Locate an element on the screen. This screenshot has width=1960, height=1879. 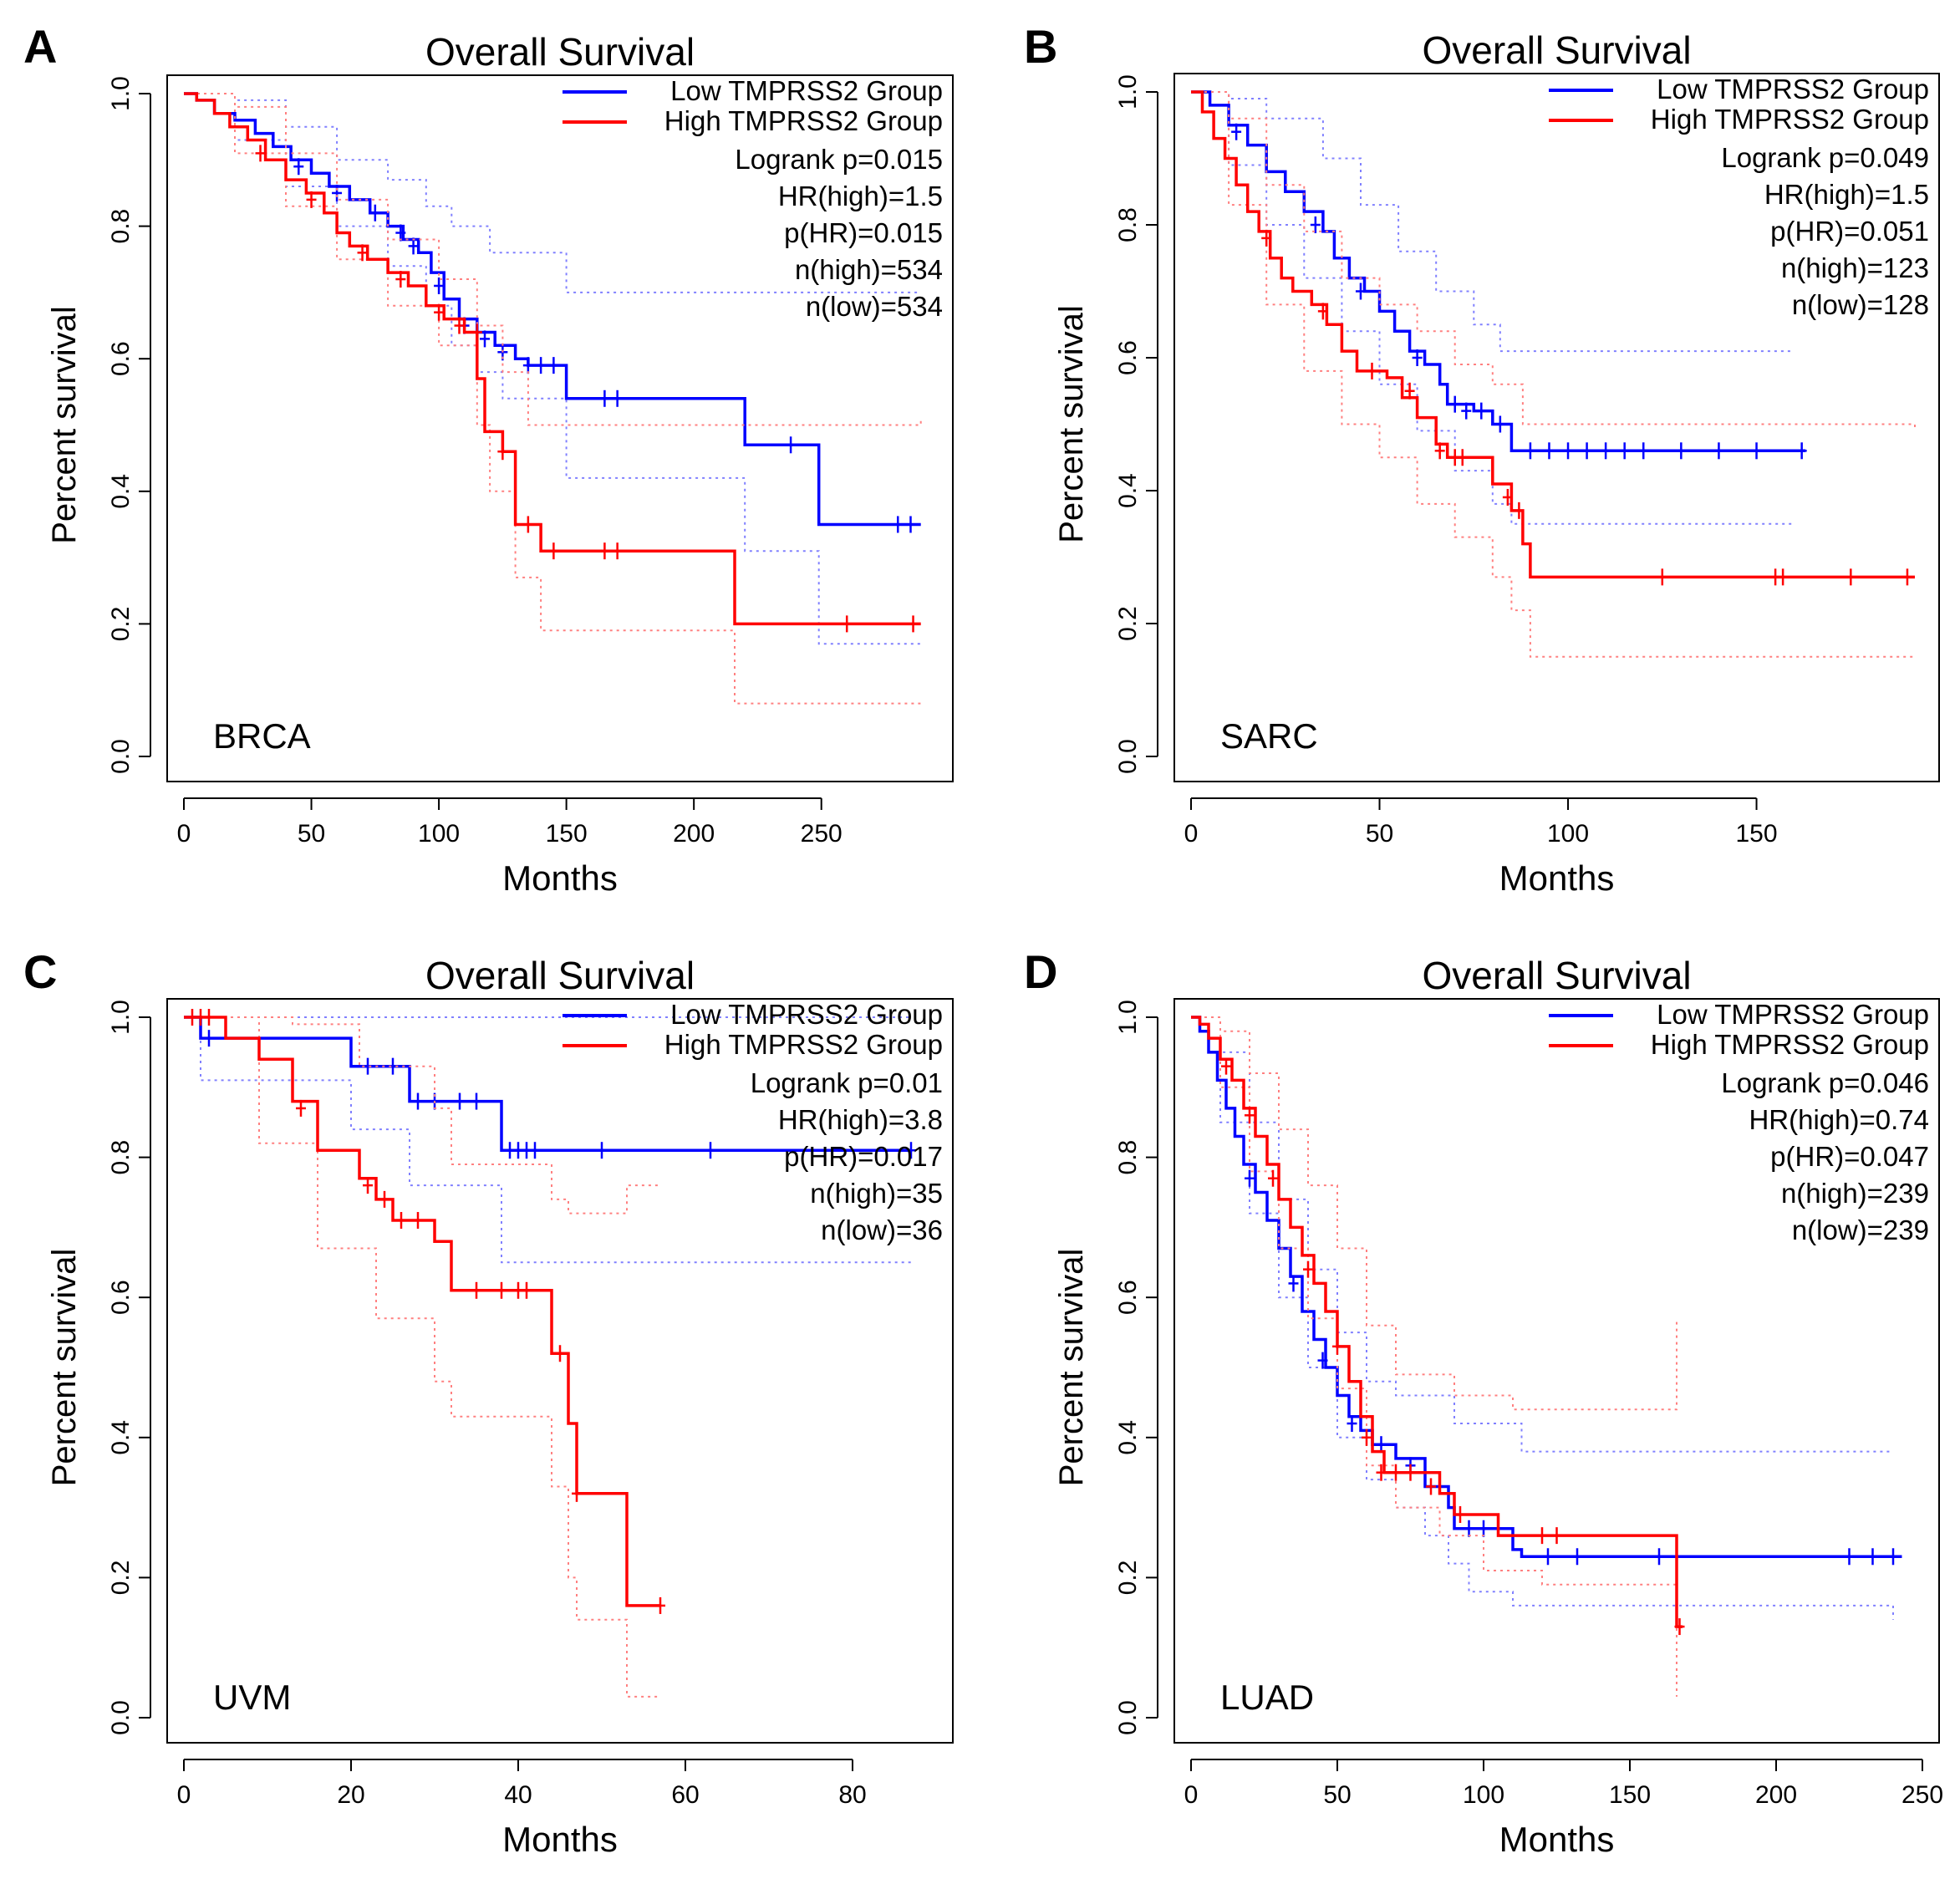
chart-title: Overall Survival is located at coordinates (1556, 975).